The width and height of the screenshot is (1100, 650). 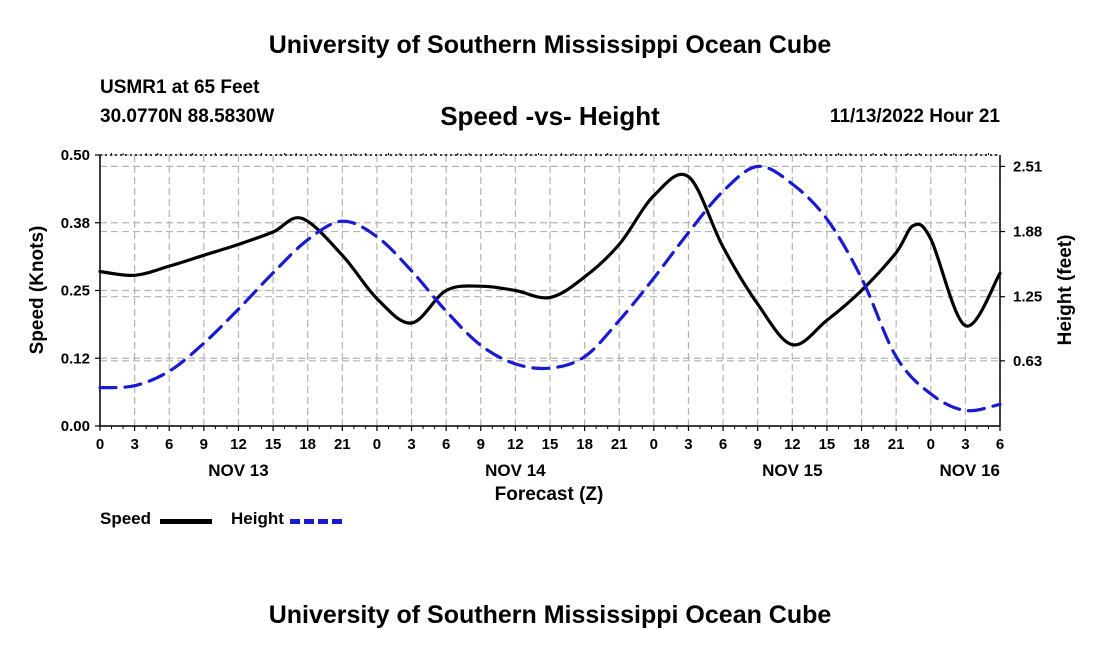 I want to click on y2-tick-label: 0.63, so click(x=1027, y=361).